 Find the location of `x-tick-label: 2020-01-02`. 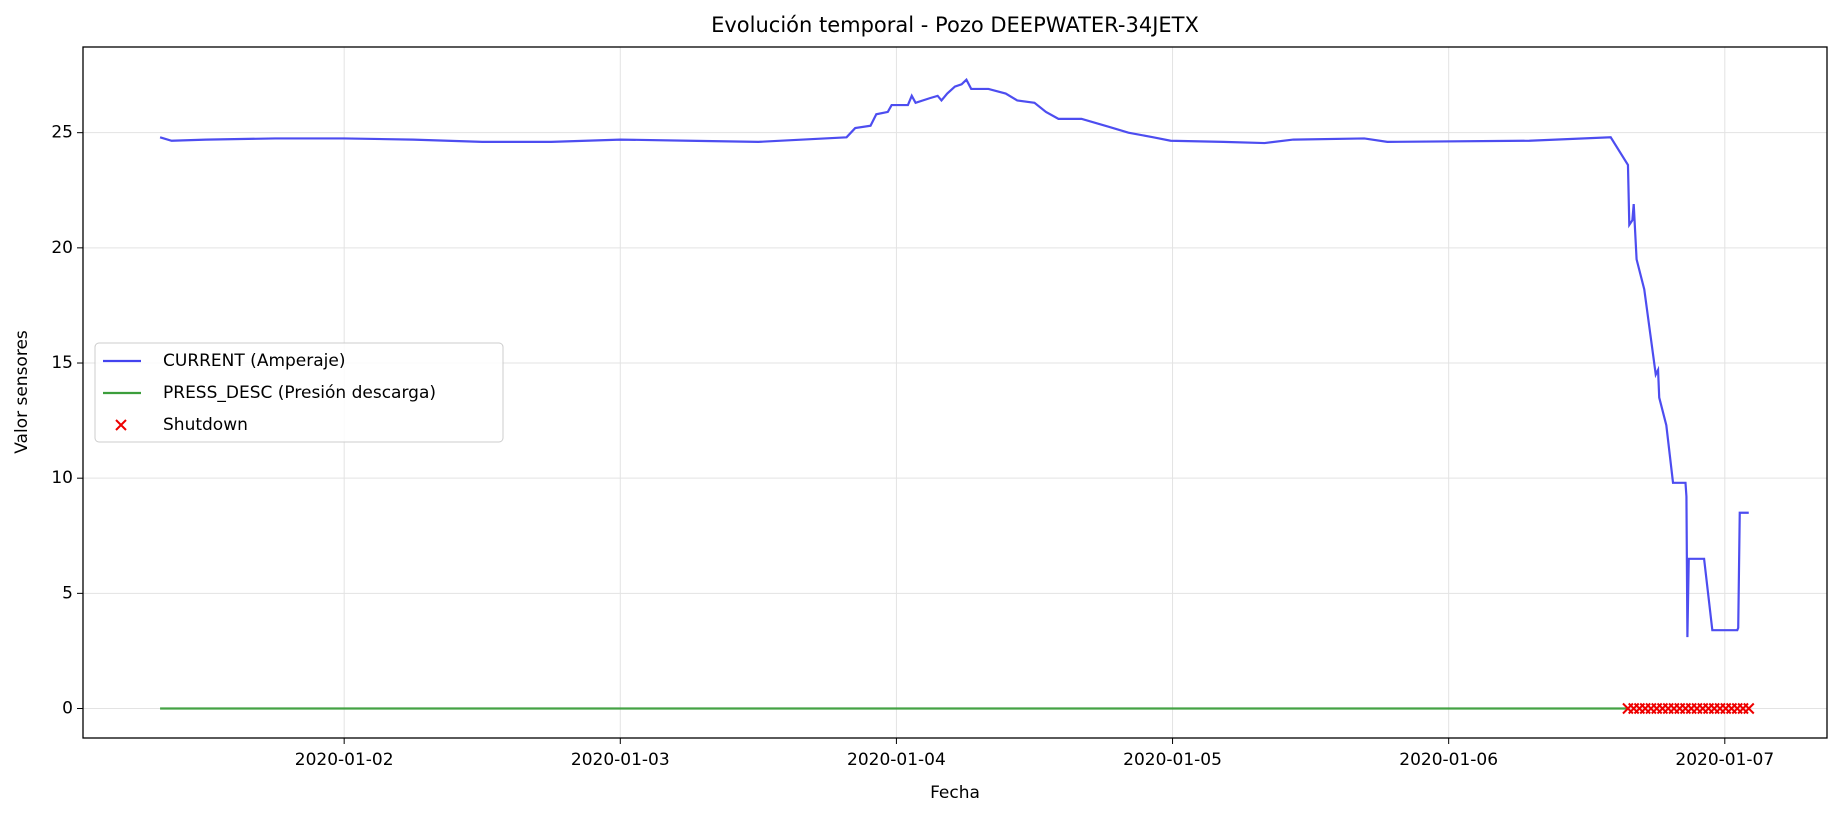

x-tick-label: 2020-01-02 is located at coordinates (344, 760).